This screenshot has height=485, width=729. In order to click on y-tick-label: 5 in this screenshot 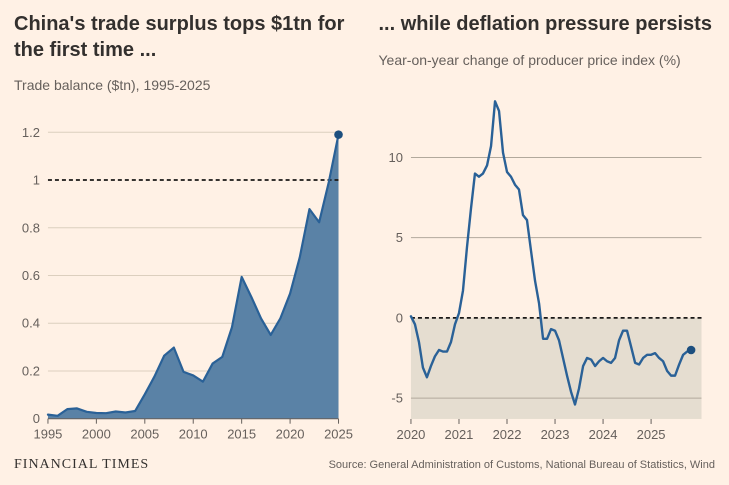, I will do `click(398, 237)`.